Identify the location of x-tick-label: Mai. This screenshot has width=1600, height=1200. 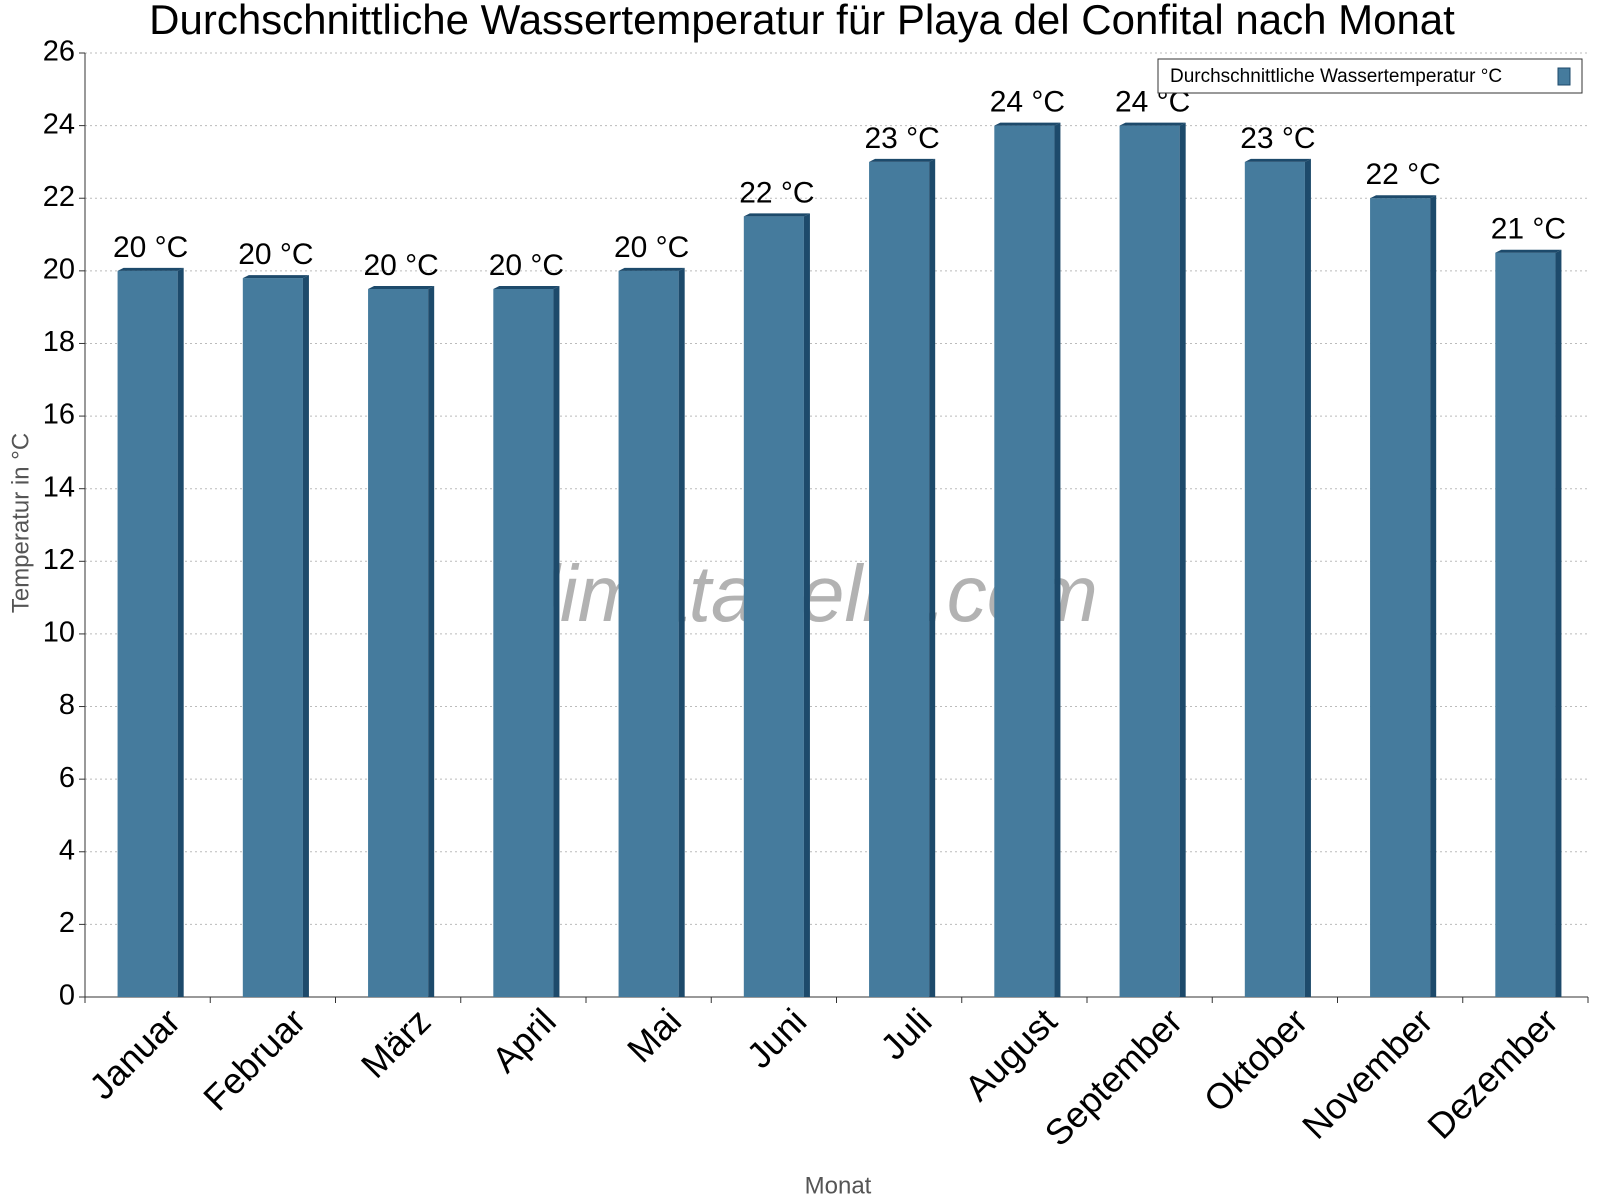
(654, 1035).